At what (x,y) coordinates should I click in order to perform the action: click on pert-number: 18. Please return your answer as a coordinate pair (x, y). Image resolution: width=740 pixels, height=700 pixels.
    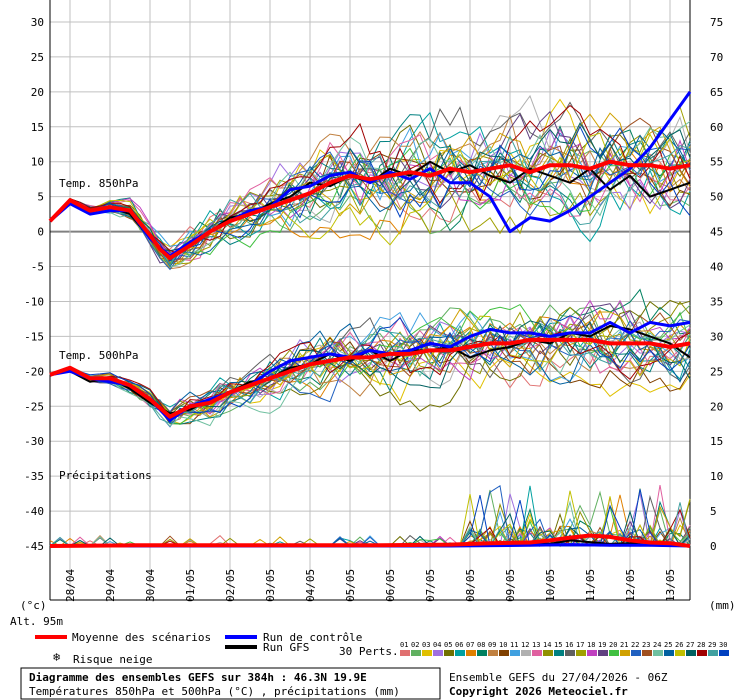
    Looking at the image, I should click on (591, 645).